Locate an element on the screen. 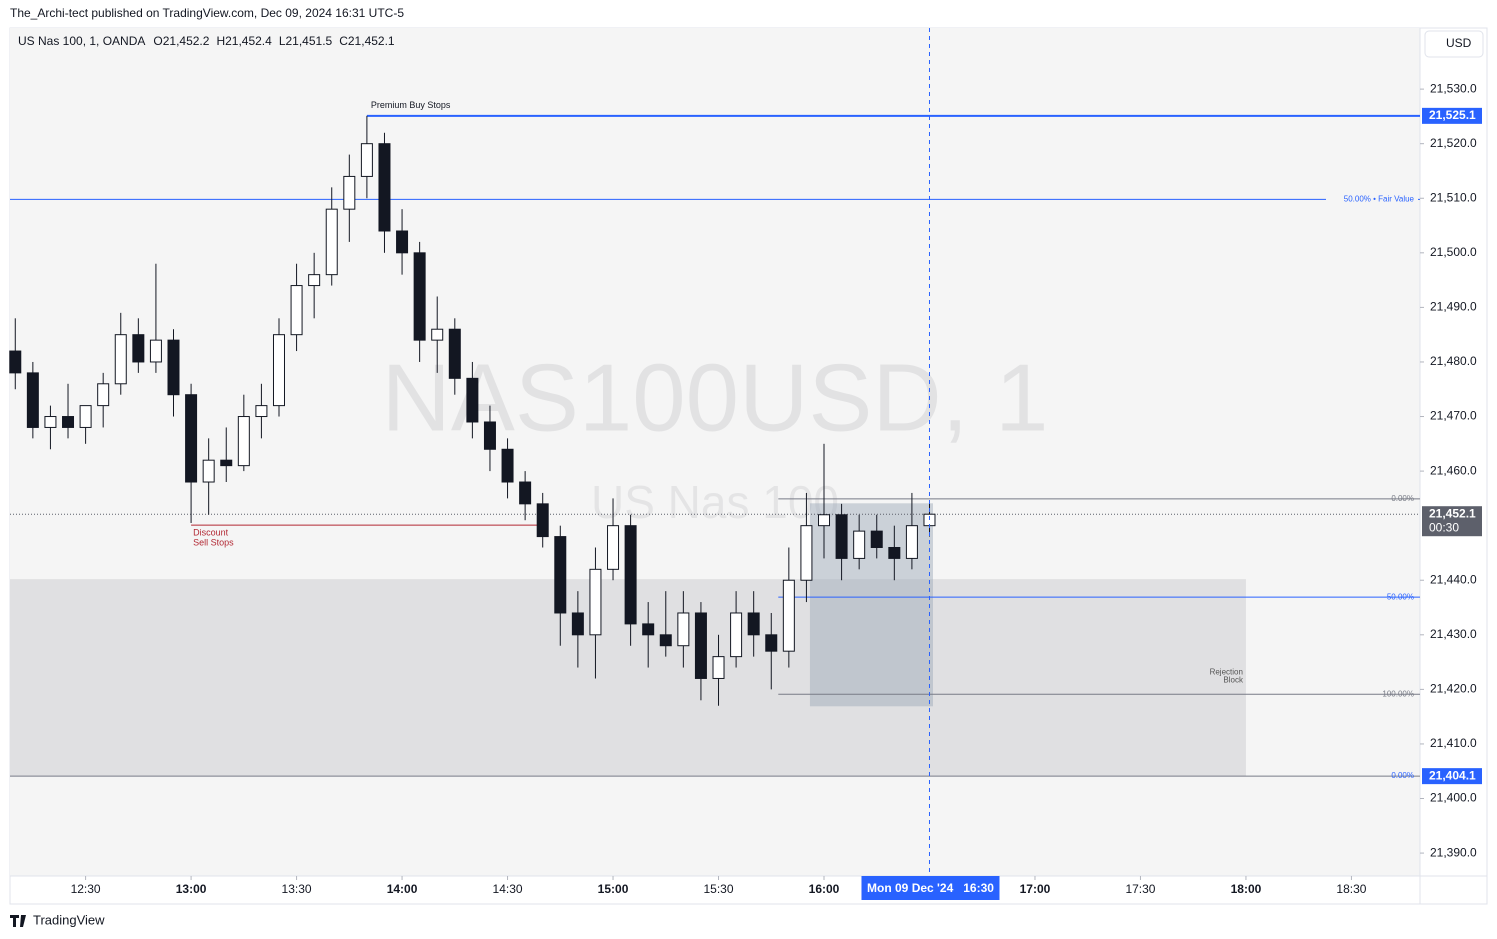 Image resolution: width=1497 pixels, height=939 pixels. y-tick-label: 21,420.0 is located at coordinates (1453, 689).